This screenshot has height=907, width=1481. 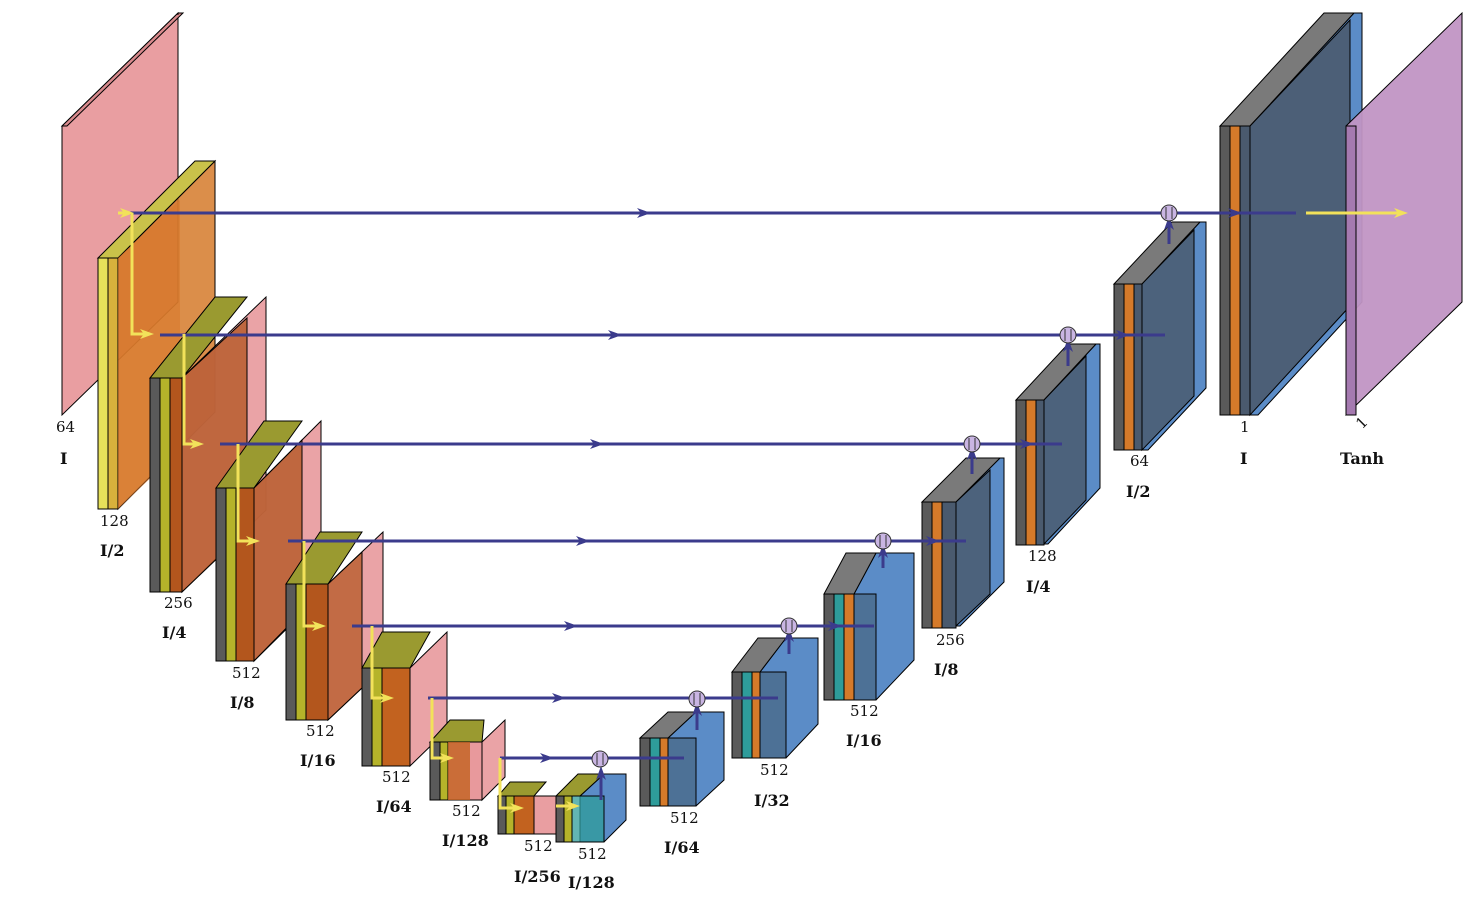 I want to click on dec6-size-label: I/4, so click(x=1038, y=586).